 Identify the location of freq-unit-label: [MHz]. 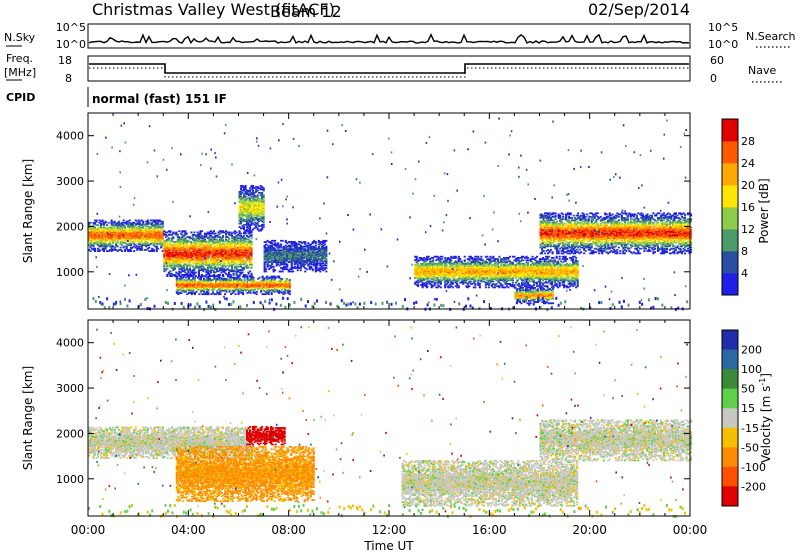
(20, 72).